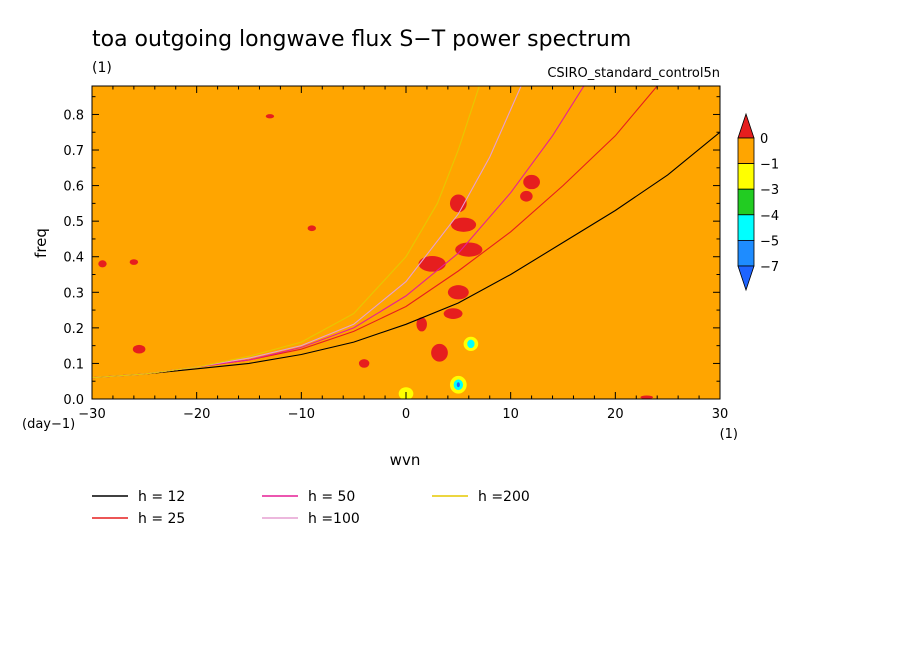  What do you see at coordinates (406, 414) in the screenshot?
I see `x-tick-label: 0` at bounding box center [406, 414].